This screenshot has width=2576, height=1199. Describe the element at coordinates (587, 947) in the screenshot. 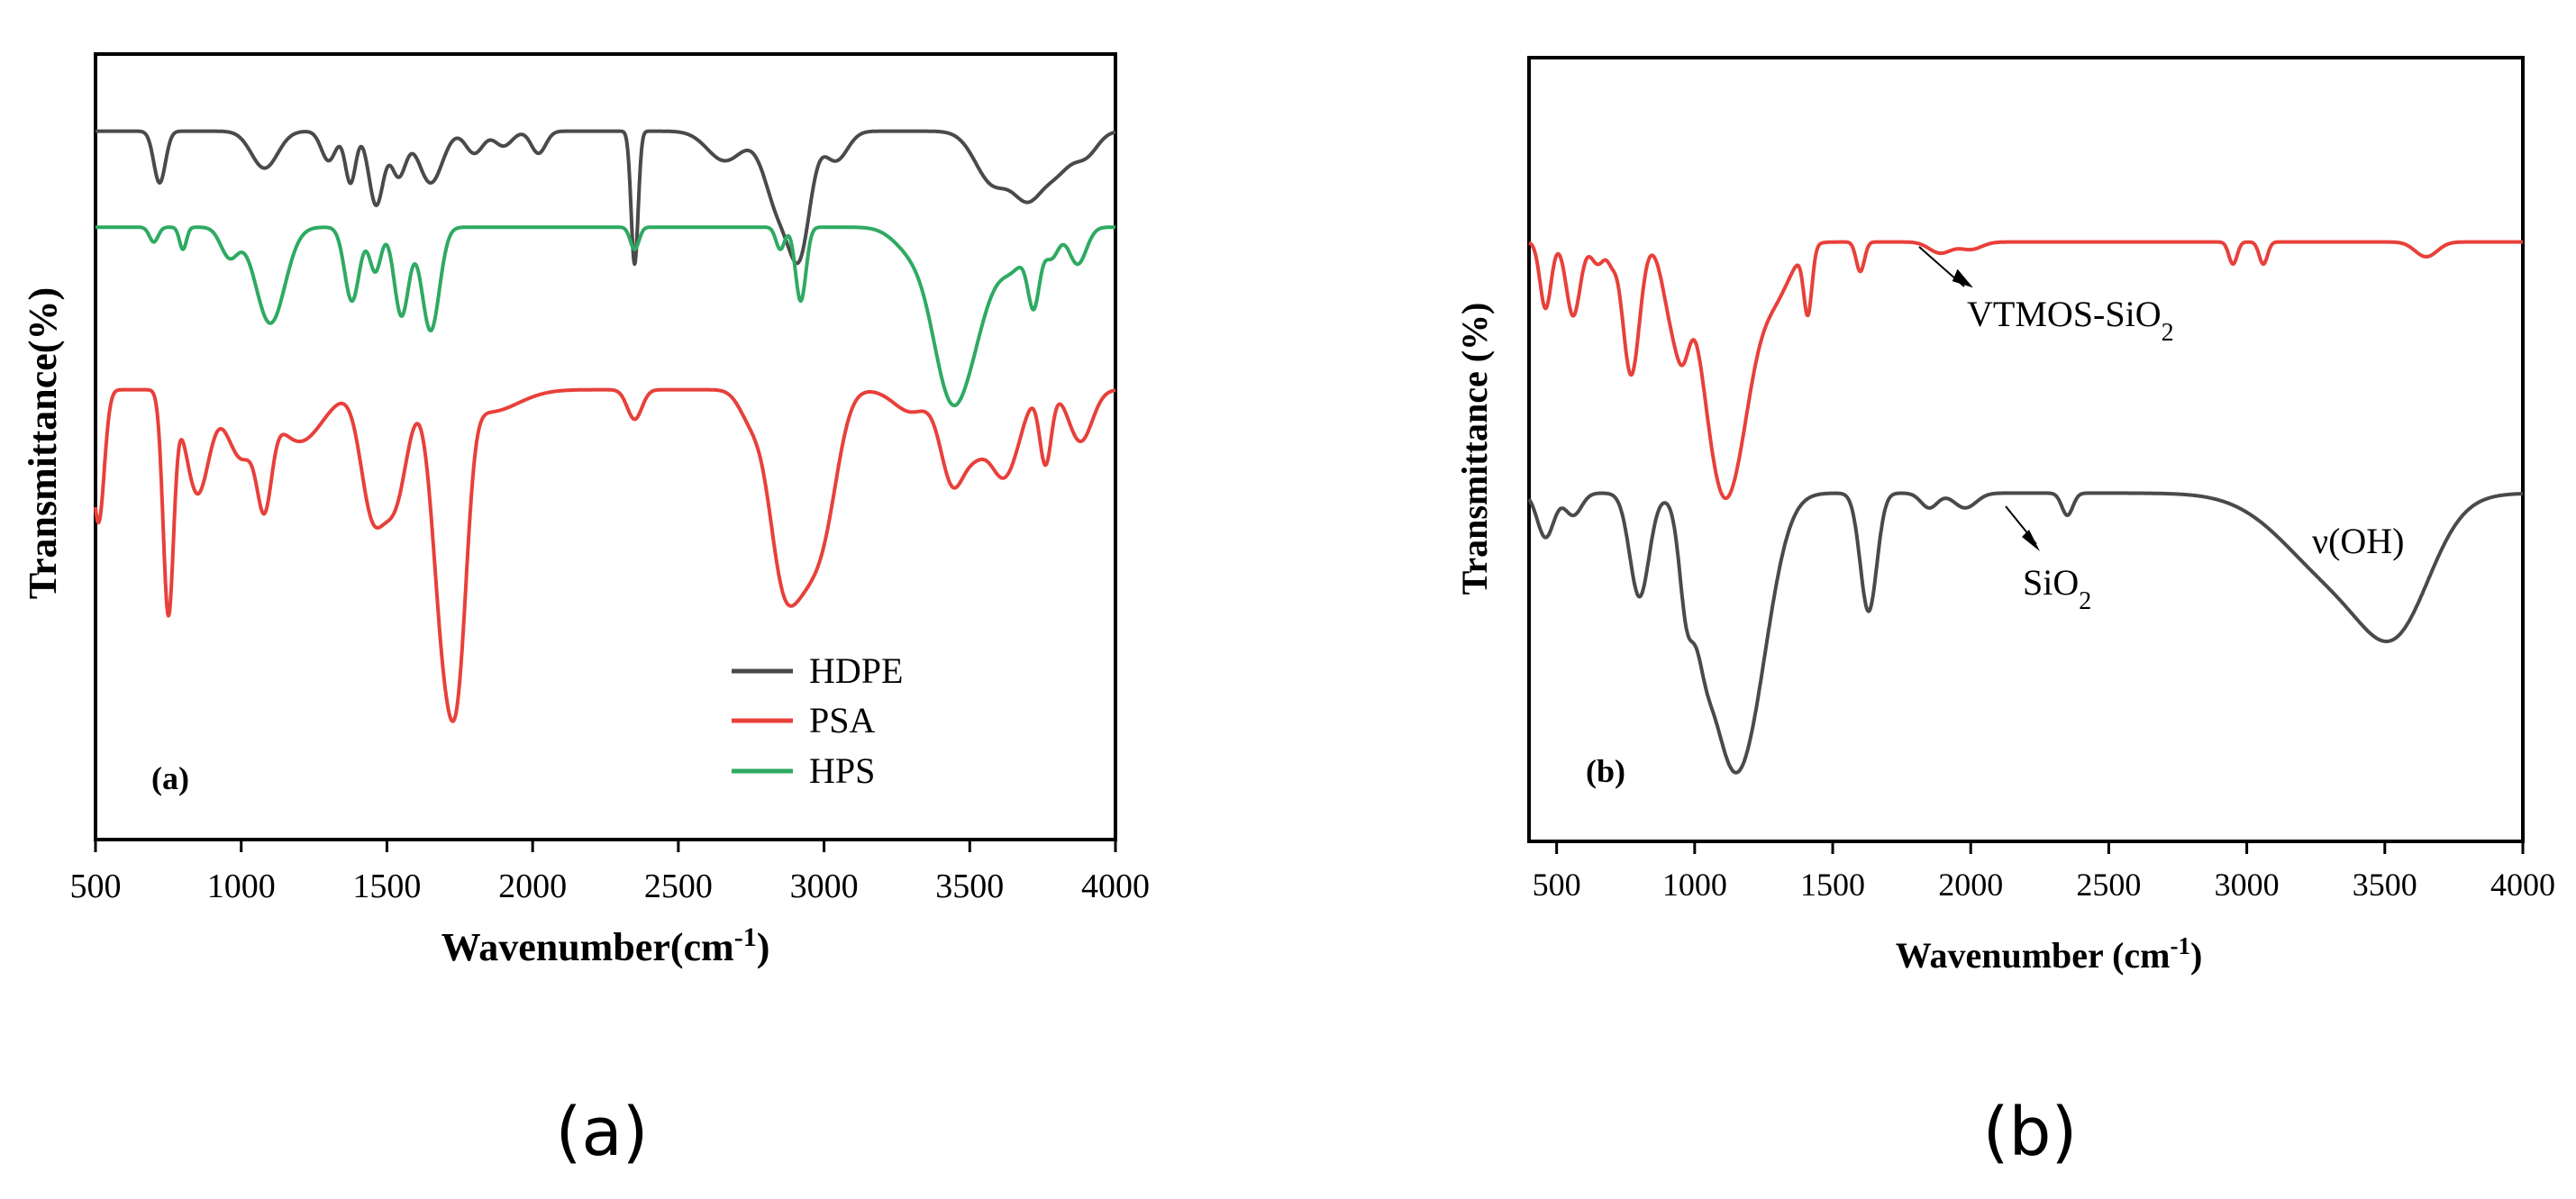

I see `chart-a-x-label-text: Wavenumber(cm` at that location.